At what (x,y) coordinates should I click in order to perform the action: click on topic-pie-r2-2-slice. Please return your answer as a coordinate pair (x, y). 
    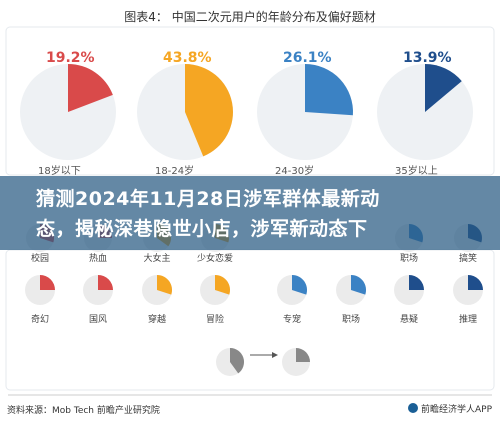
    Looking at the image, I should click on (165, 285).